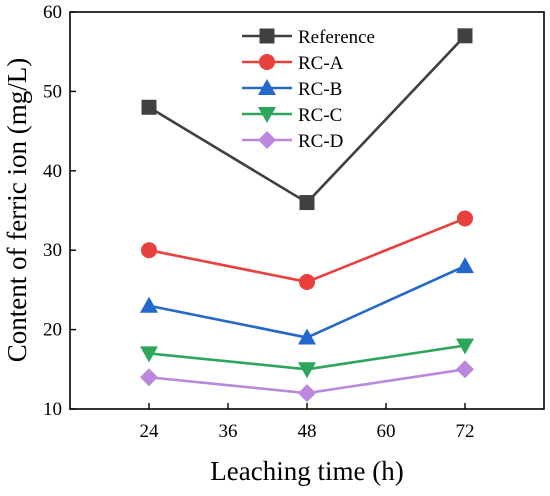  I want to click on legend-label-rc-d: RC-D, so click(320, 141).